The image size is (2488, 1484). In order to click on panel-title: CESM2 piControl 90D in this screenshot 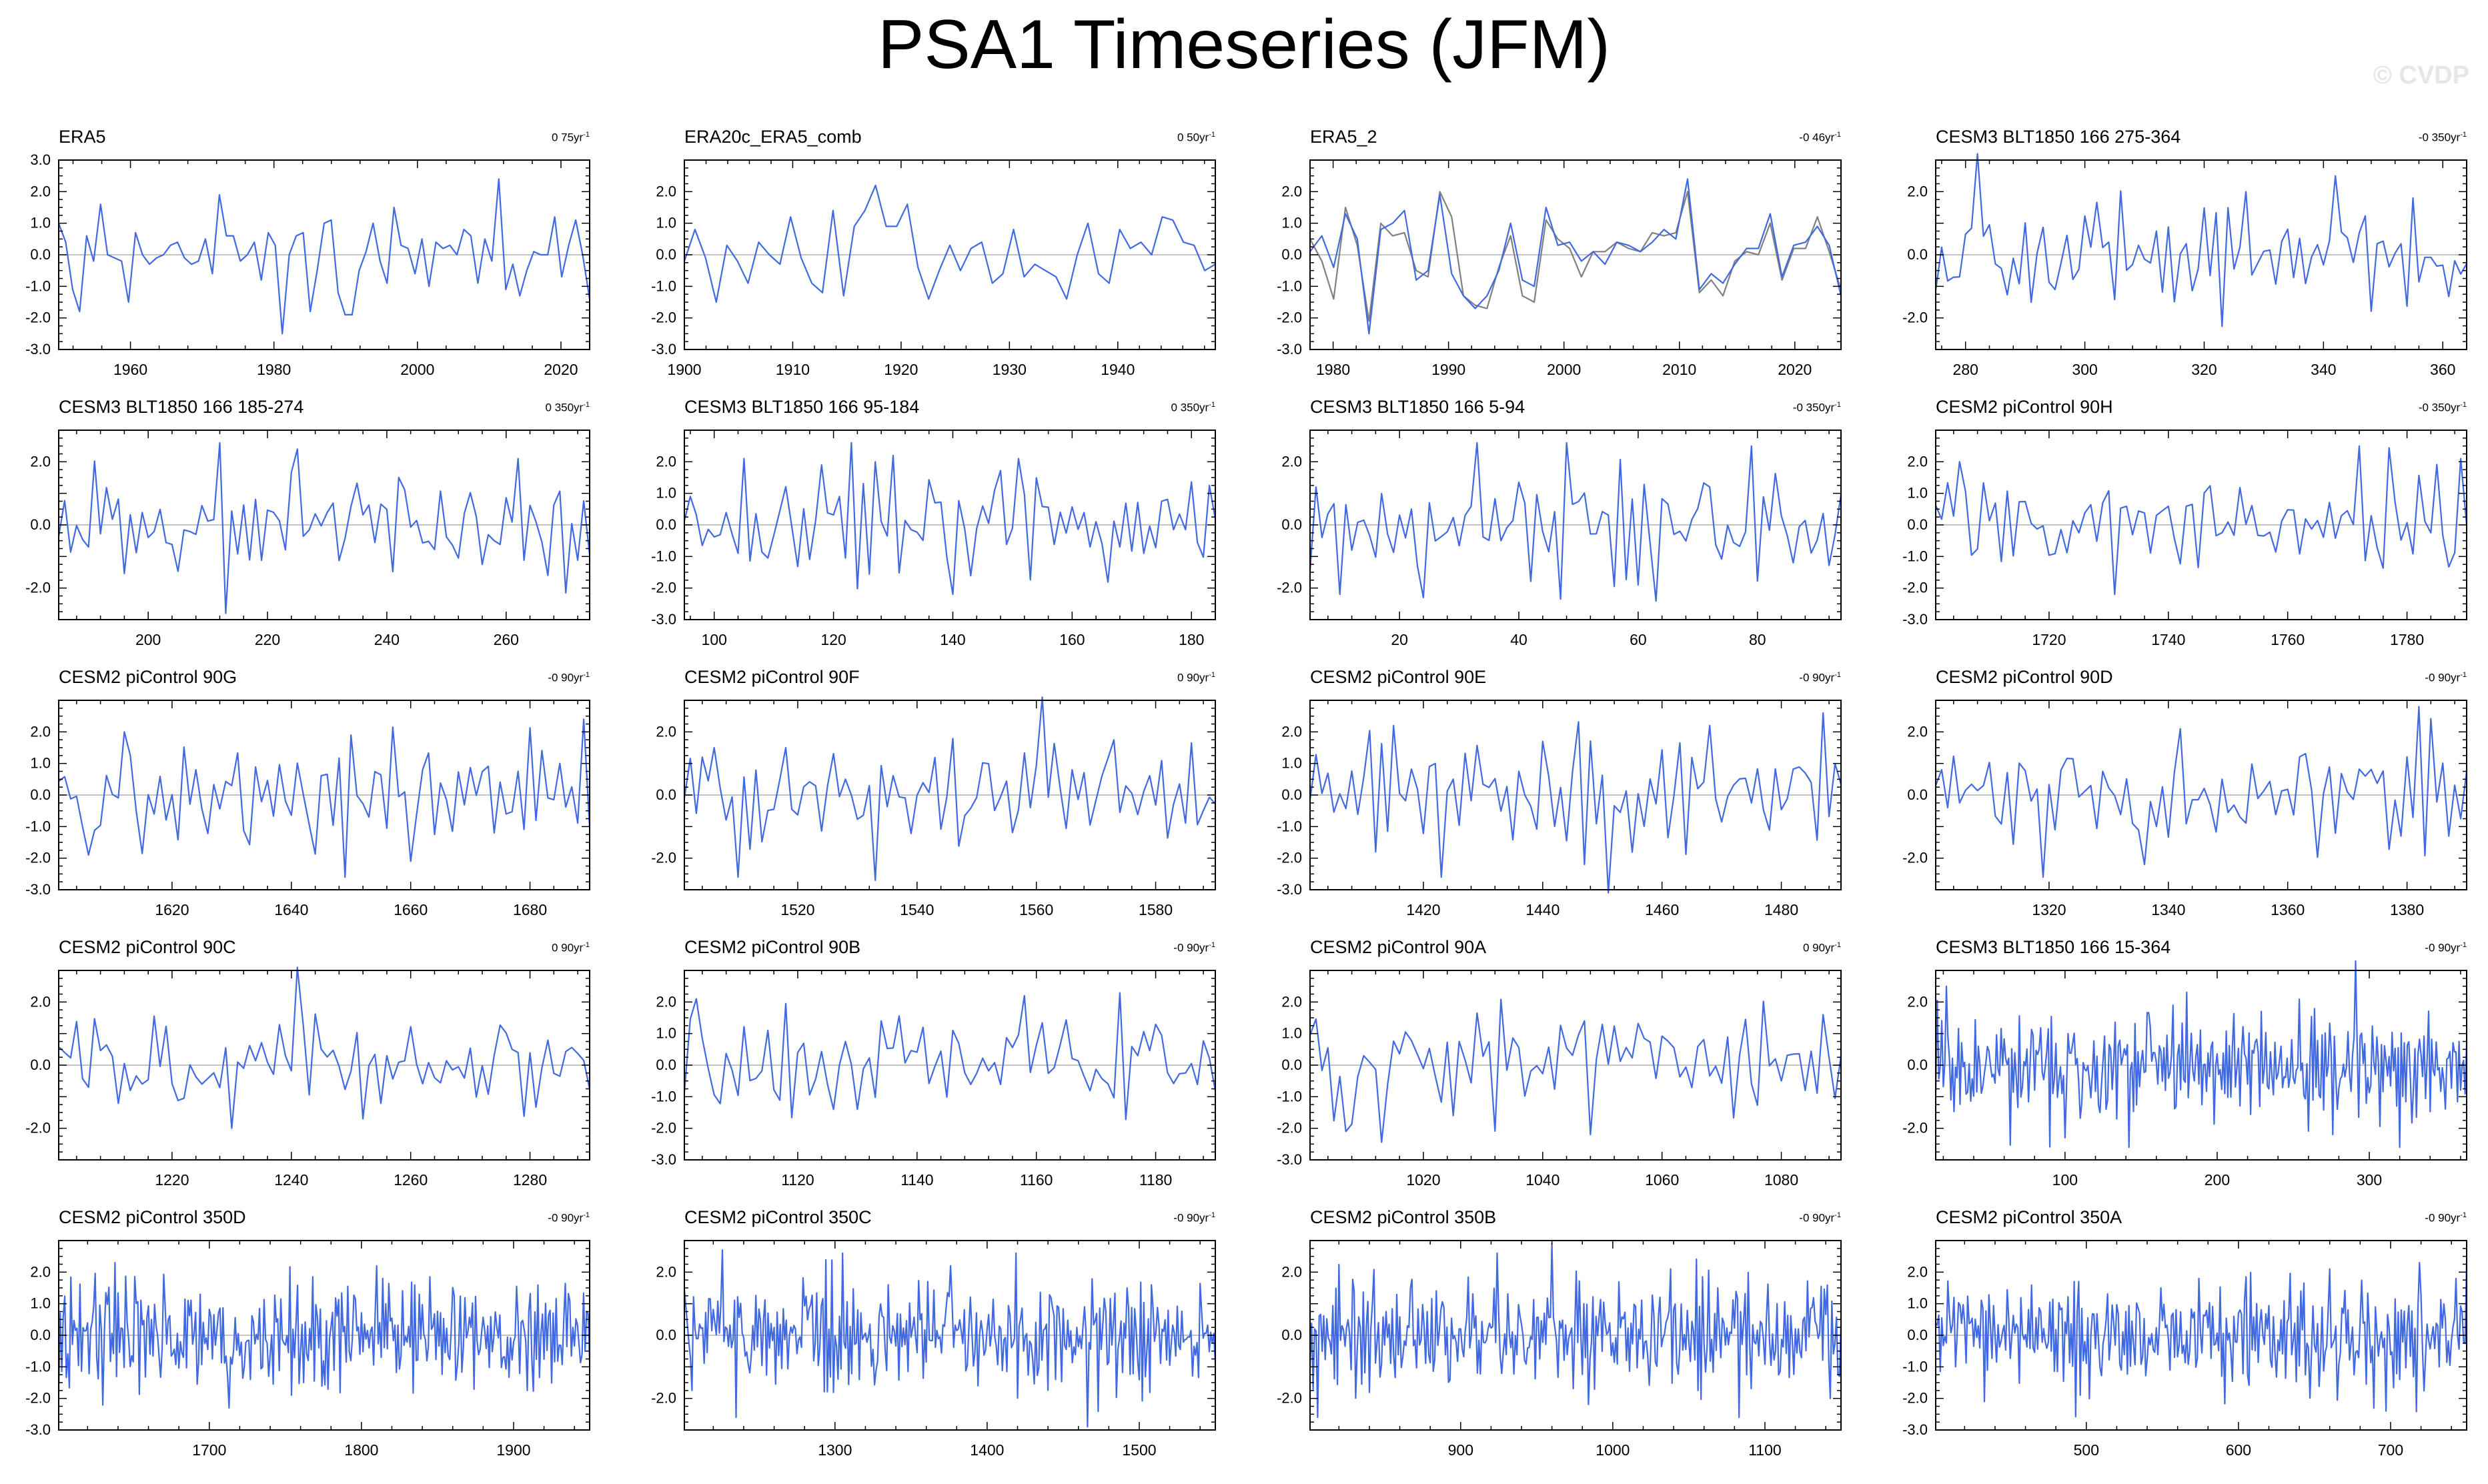, I will do `click(2024, 677)`.